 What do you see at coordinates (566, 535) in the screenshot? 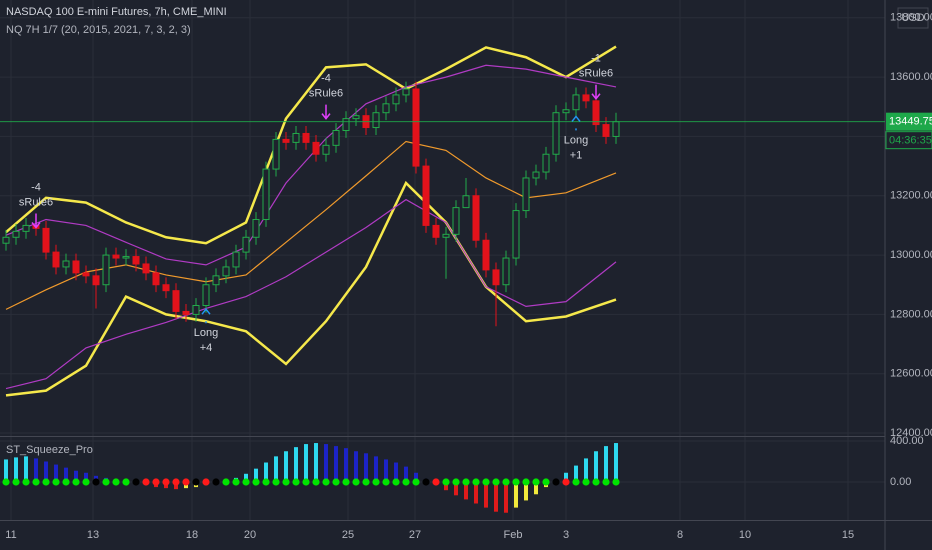
I see `x-tick-label: 3` at bounding box center [566, 535].